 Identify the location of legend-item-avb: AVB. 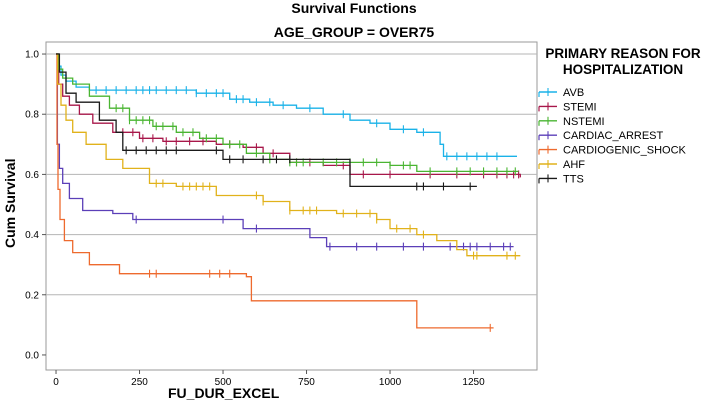
(561, 93).